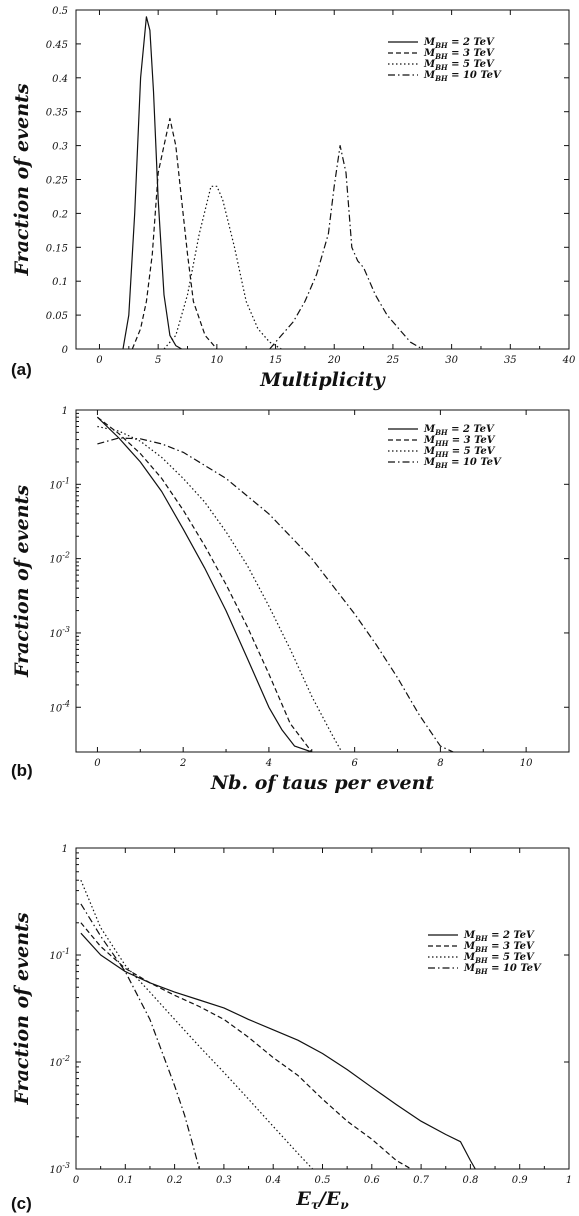 The width and height of the screenshot is (579, 1216). Describe the element at coordinates (60, 11) in the screenshot. I see `y-tick-label: 0.5` at that location.